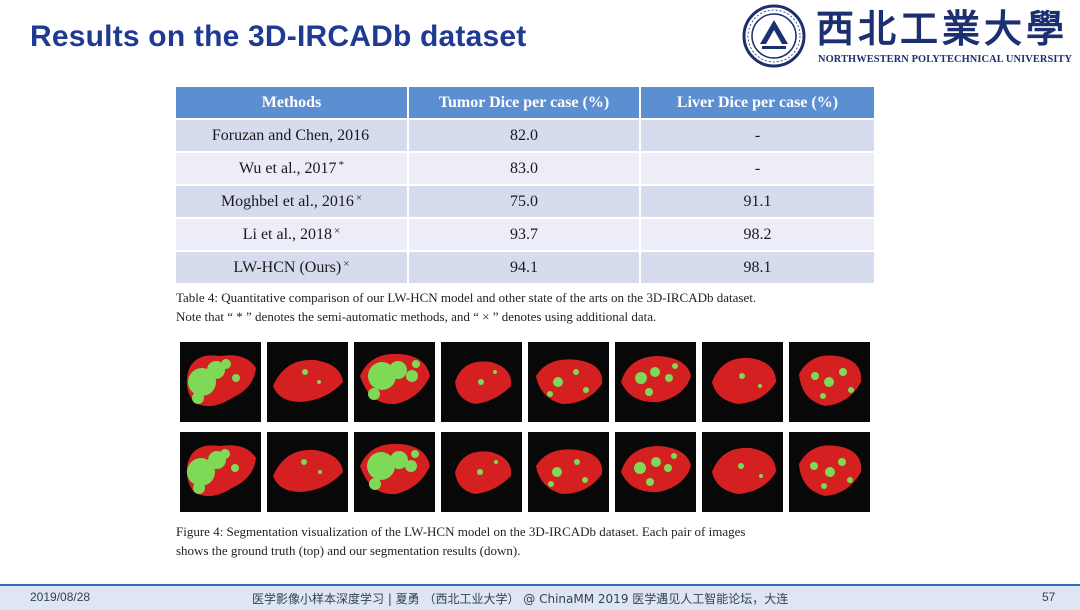 The height and width of the screenshot is (610, 1080). I want to click on method-name: Wu et al., 2017, so click(287, 168).